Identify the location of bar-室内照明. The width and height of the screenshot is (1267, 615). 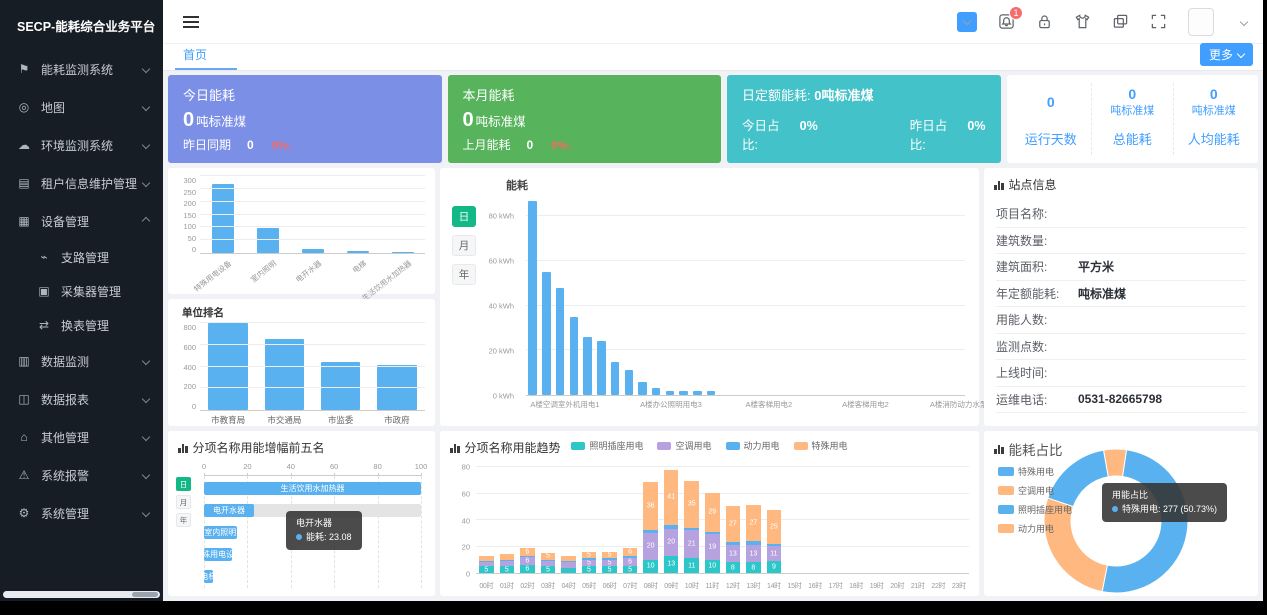
(267, 240).